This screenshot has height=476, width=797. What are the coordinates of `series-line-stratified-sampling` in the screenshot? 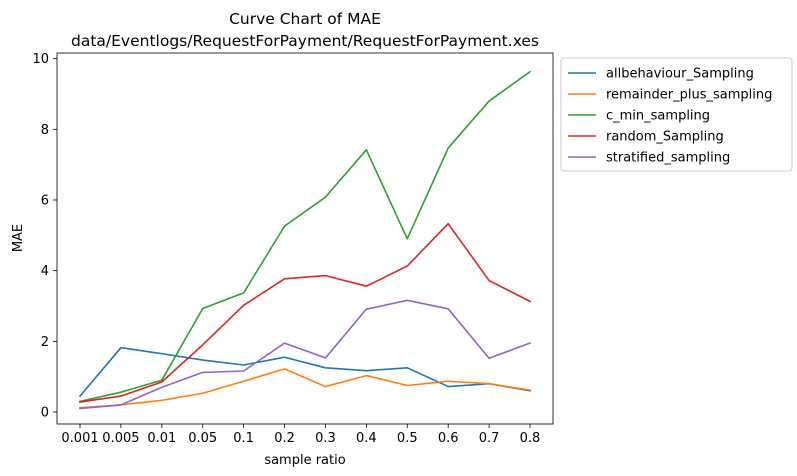 It's located at (305, 354).